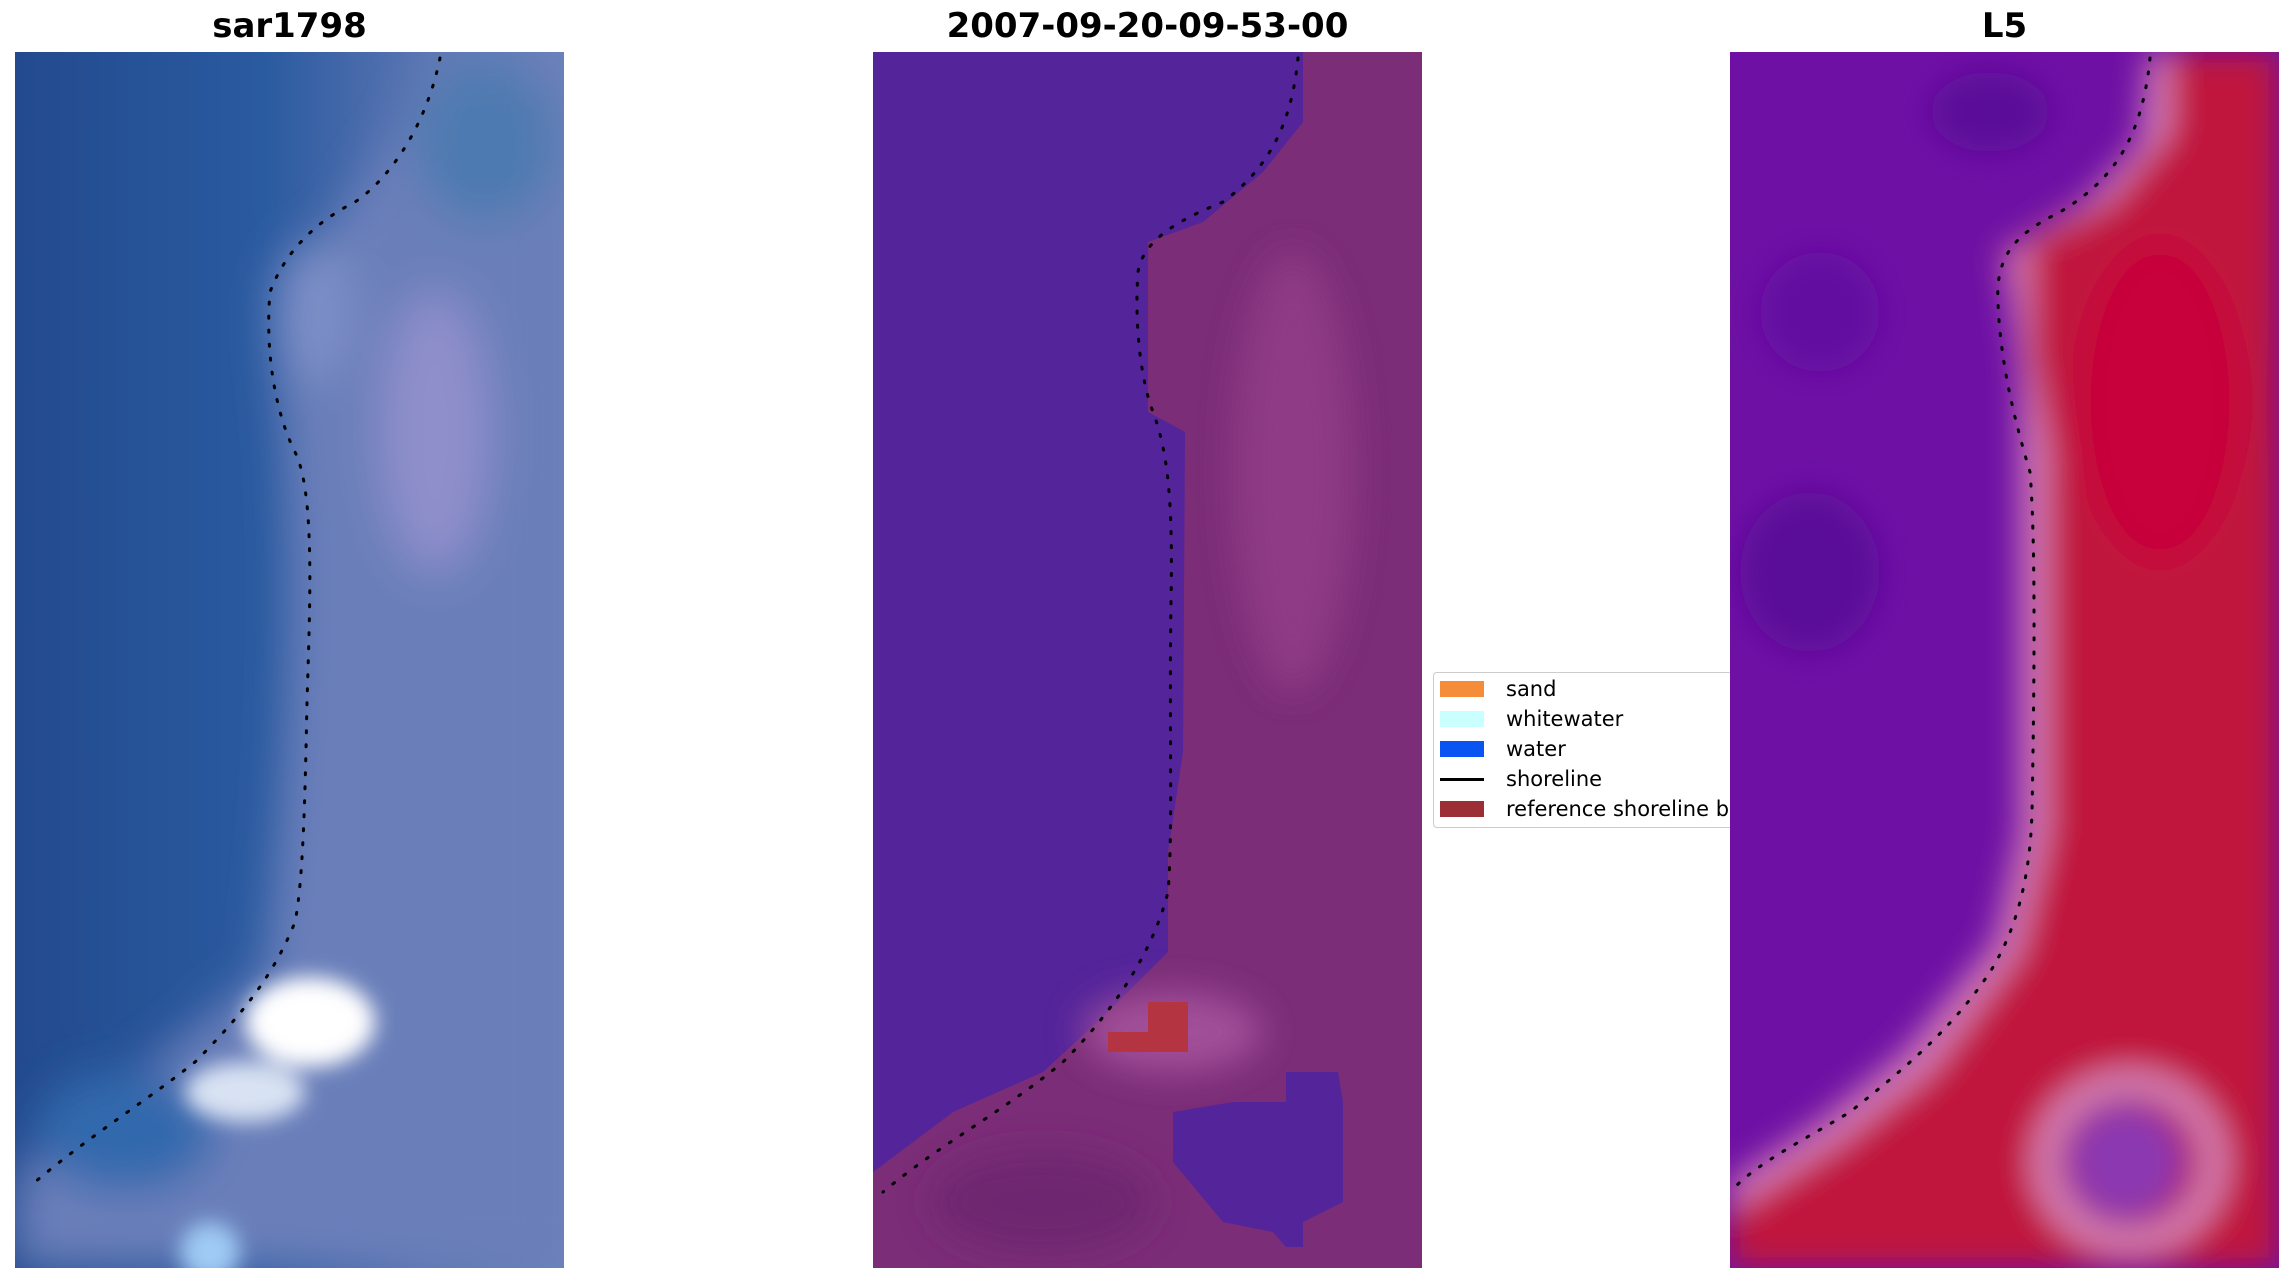  What do you see at coordinates (1531, 689) in the screenshot?
I see `legend-label: sand` at bounding box center [1531, 689].